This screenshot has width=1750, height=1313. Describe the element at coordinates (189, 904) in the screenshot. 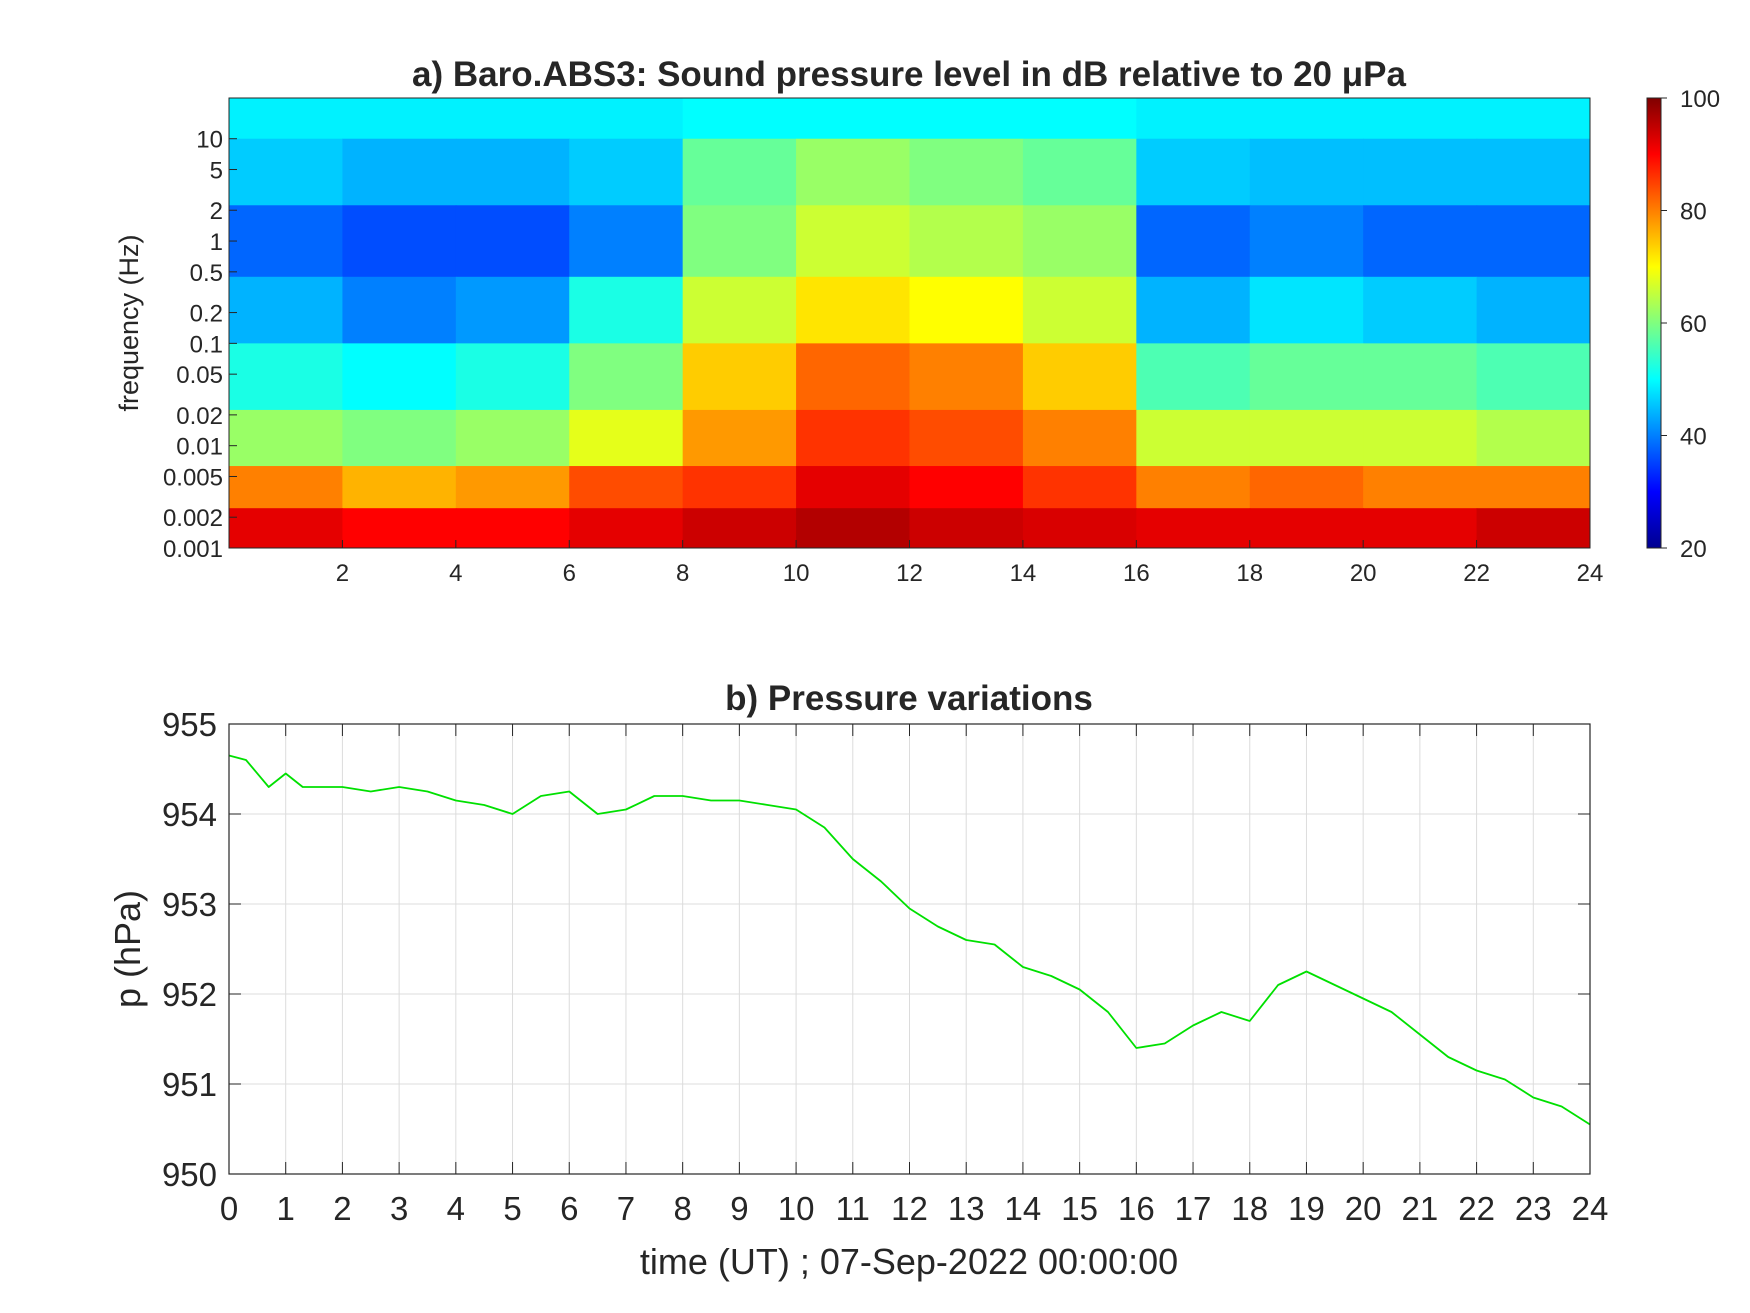

I see `pressure-y-tick-label: 953` at that location.